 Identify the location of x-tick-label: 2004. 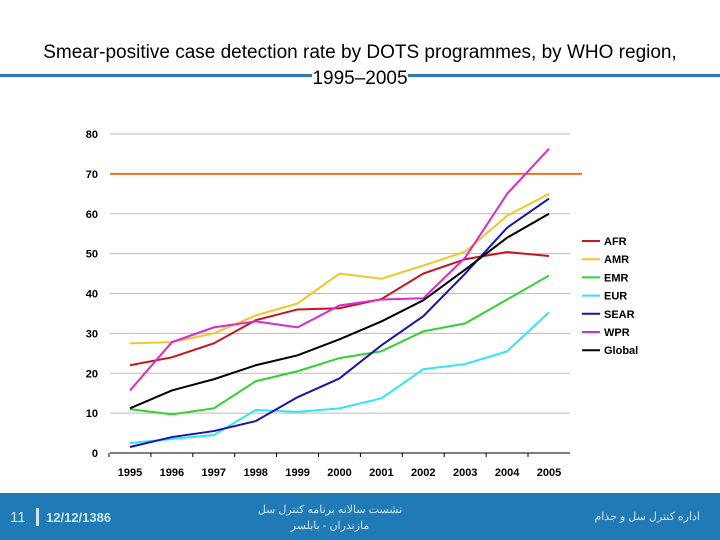
(507, 473).